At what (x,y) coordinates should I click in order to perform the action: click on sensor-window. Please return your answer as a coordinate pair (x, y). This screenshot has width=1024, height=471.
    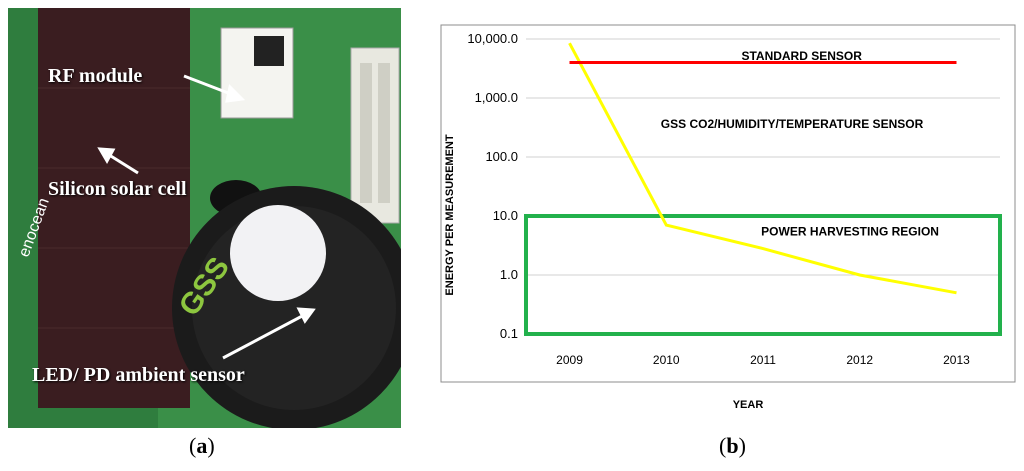
    Looking at the image, I should click on (278, 253).